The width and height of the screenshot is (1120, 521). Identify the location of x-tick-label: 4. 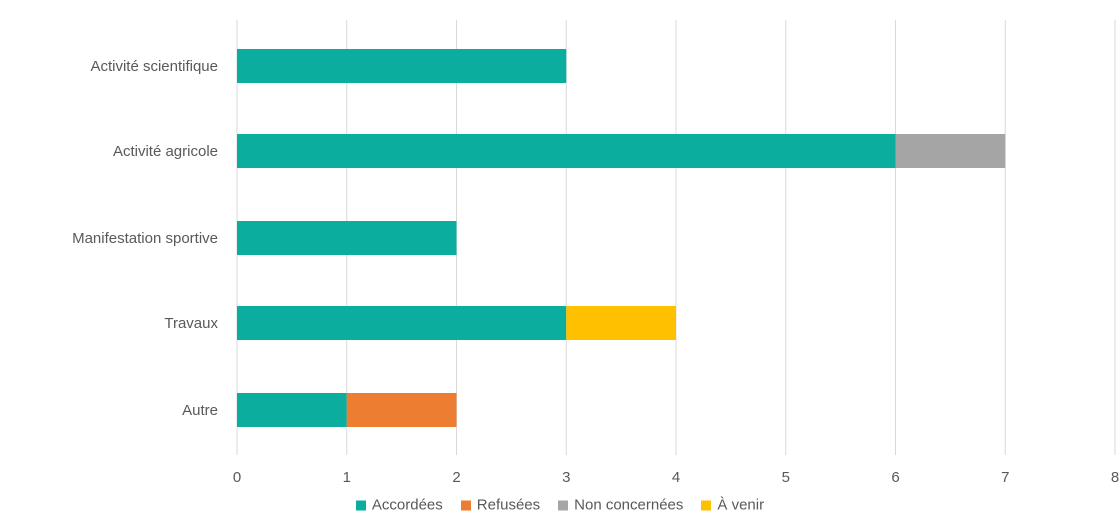
(676, 477).